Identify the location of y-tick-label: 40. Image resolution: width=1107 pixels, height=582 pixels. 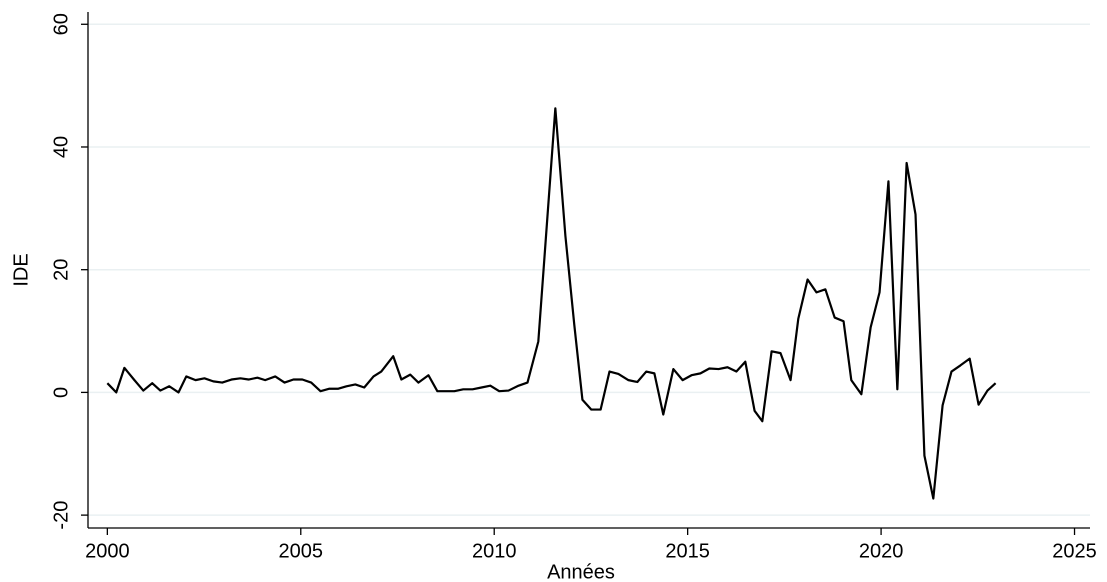
(61, 147).